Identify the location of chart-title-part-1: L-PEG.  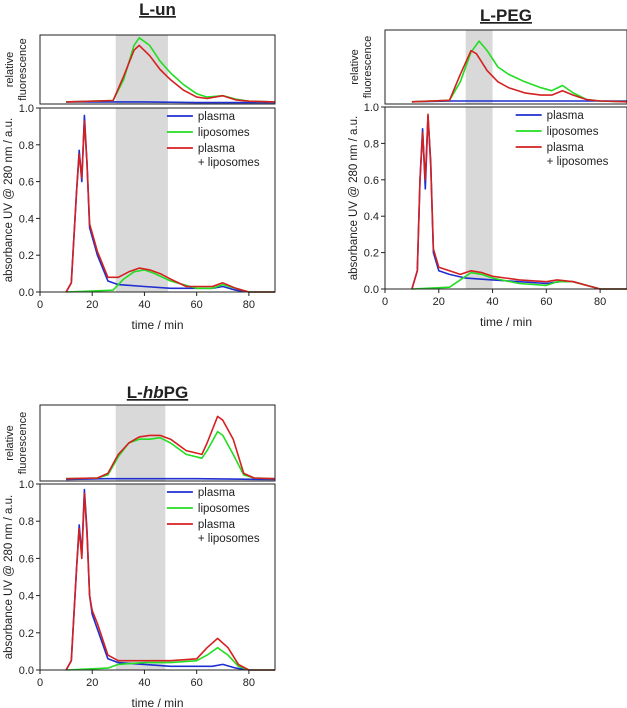
(506, 15).